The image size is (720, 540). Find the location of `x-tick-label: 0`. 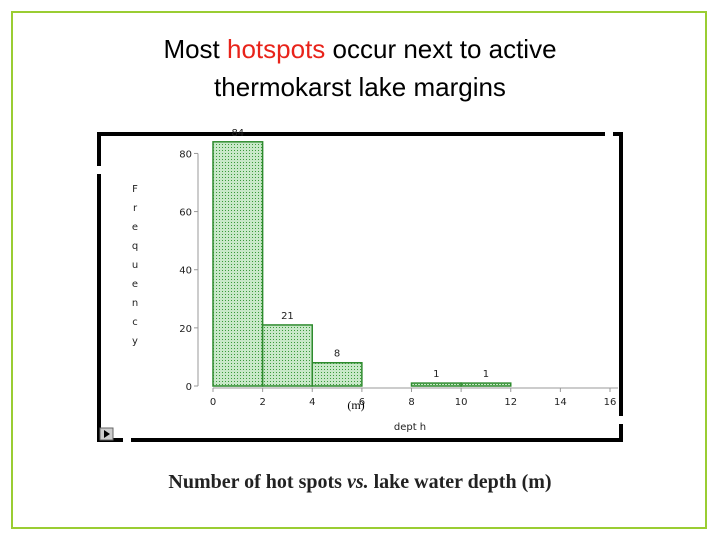

x-tick-label: 0 is located at coordinates (213, 402).